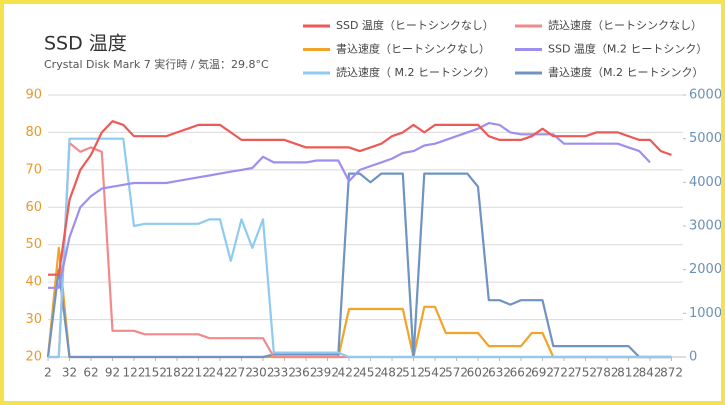  I want to click on x-tick-label: 152, so click(155, 373).